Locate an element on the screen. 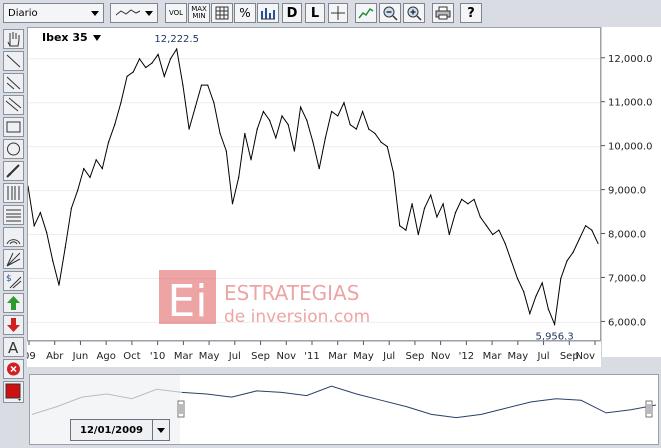  x-tick-label: Jun is located at coordinates (80, 356).